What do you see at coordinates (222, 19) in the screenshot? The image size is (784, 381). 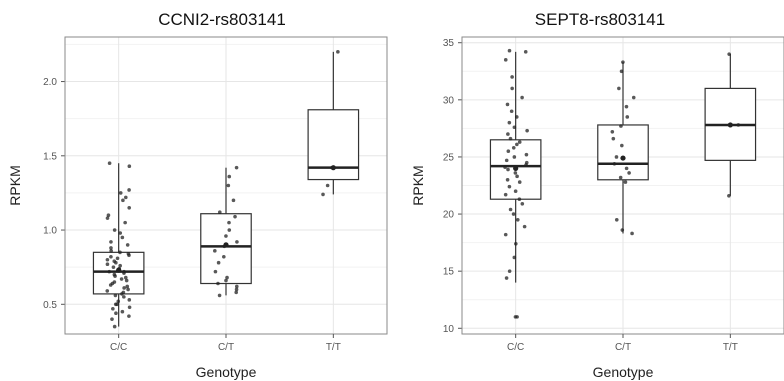 I see `chart-title: CCNI2-rs803141` at bounding box center [222, 19].